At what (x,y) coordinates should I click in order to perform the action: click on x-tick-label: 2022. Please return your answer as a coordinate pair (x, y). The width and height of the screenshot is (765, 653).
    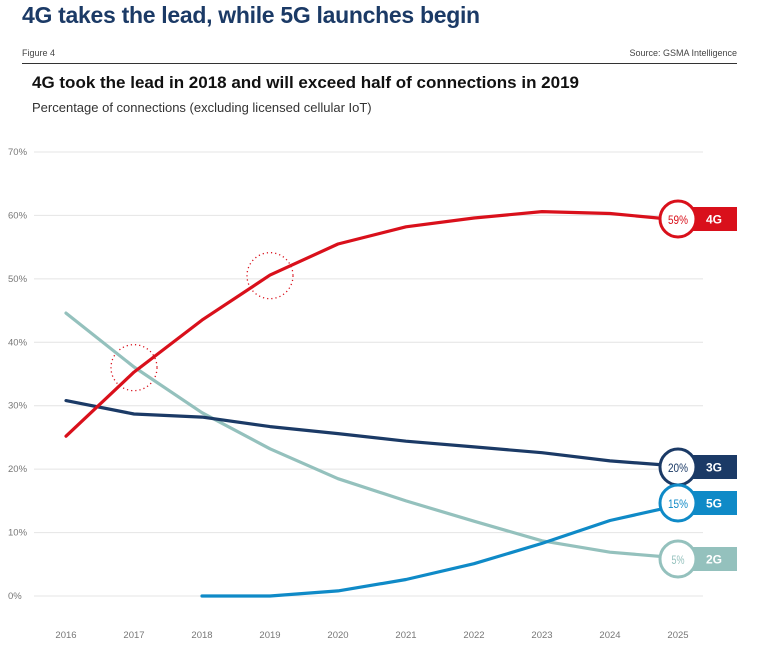
    Looking at the image, I should click on (473, 635).